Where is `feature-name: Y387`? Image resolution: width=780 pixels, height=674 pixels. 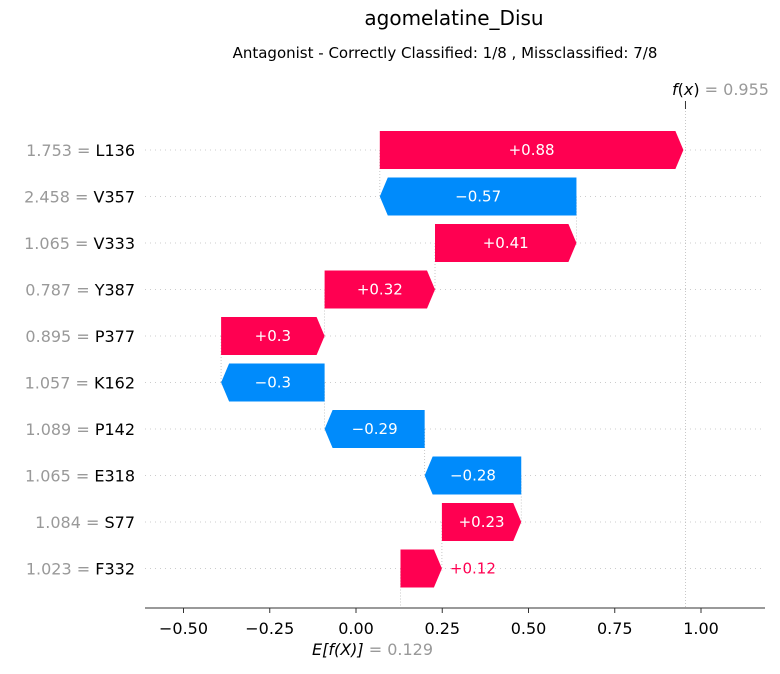
feature-name: Y387 is located at coordinates (114, 290).